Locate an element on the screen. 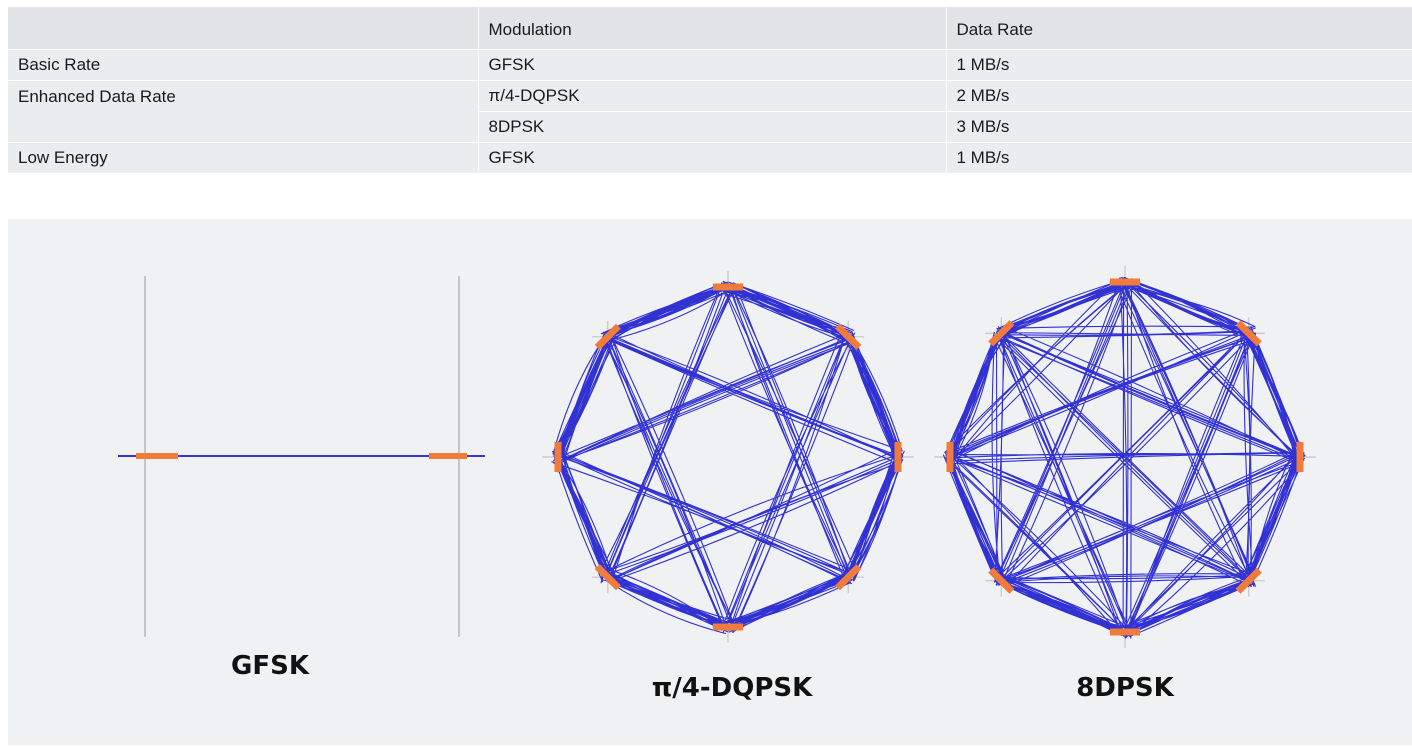 The image size is (1412, 747). table-row: Basic Rate GFSK 1 MB/s is located at coordinates (710, 65).